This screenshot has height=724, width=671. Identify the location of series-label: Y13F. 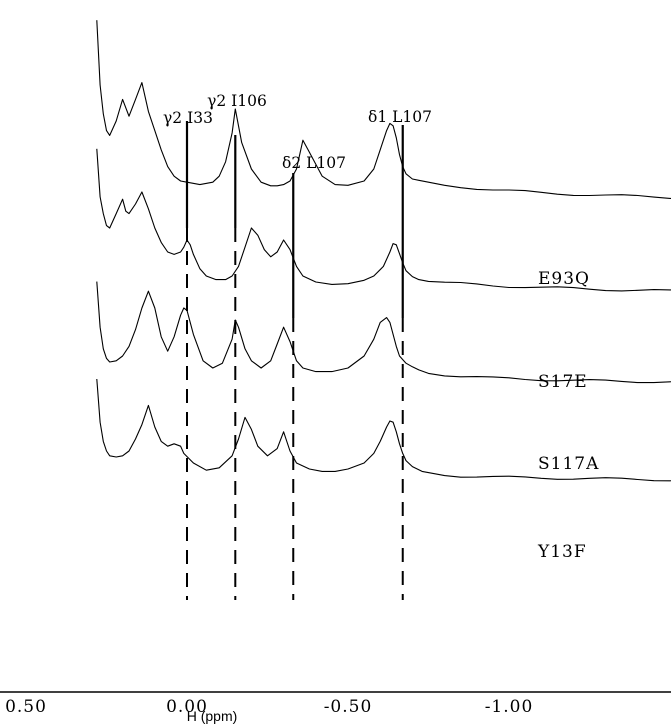
(562, 552).